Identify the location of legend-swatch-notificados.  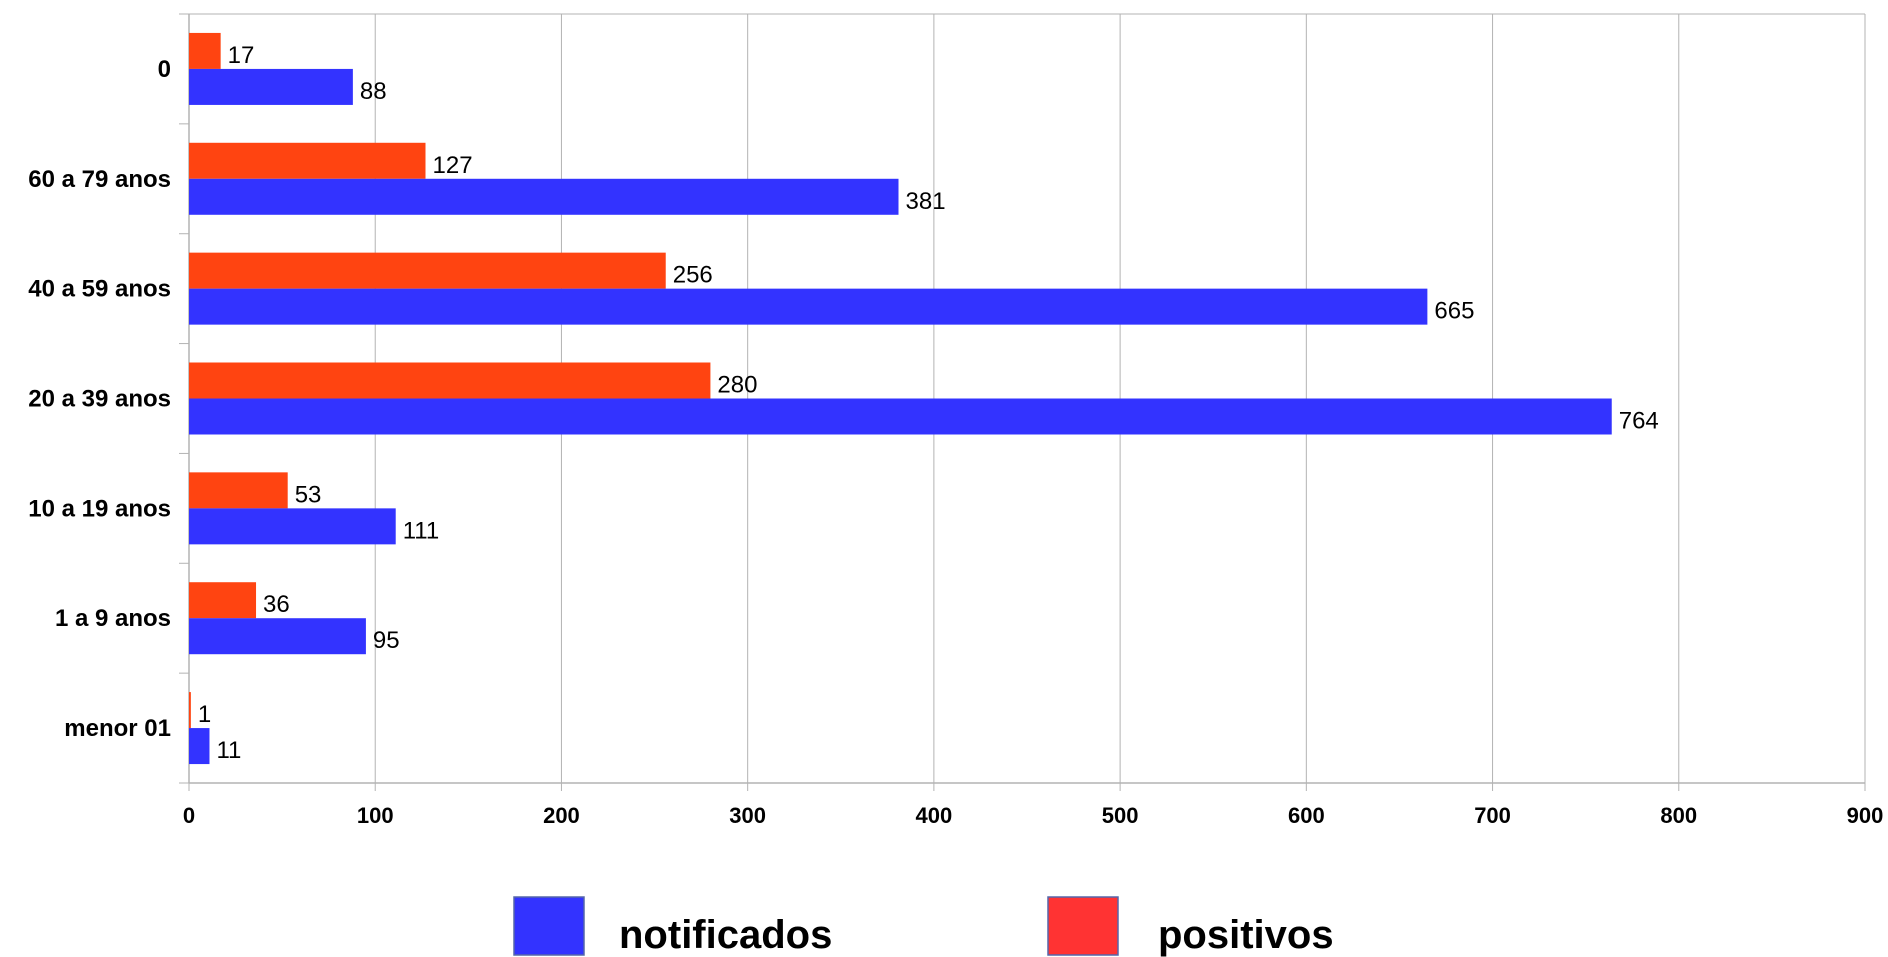
(549, 926).